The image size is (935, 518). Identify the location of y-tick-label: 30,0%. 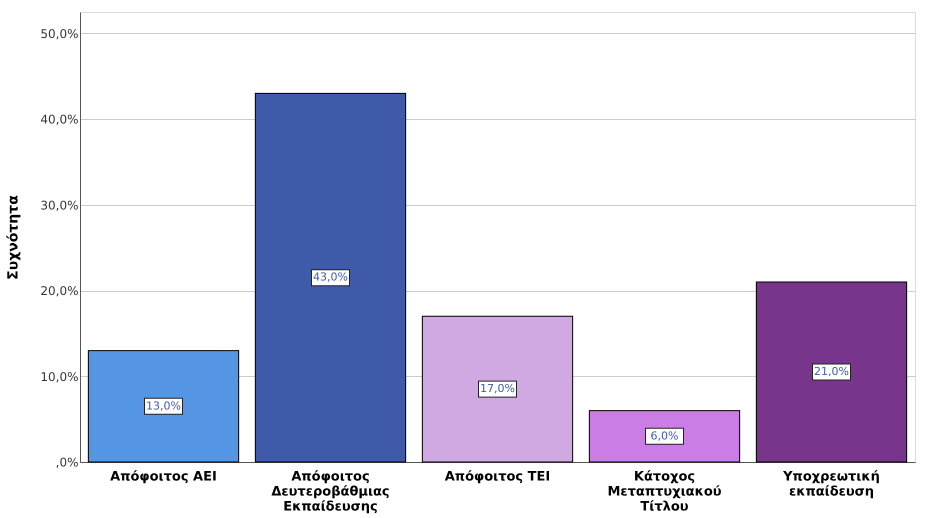
(59, 205).